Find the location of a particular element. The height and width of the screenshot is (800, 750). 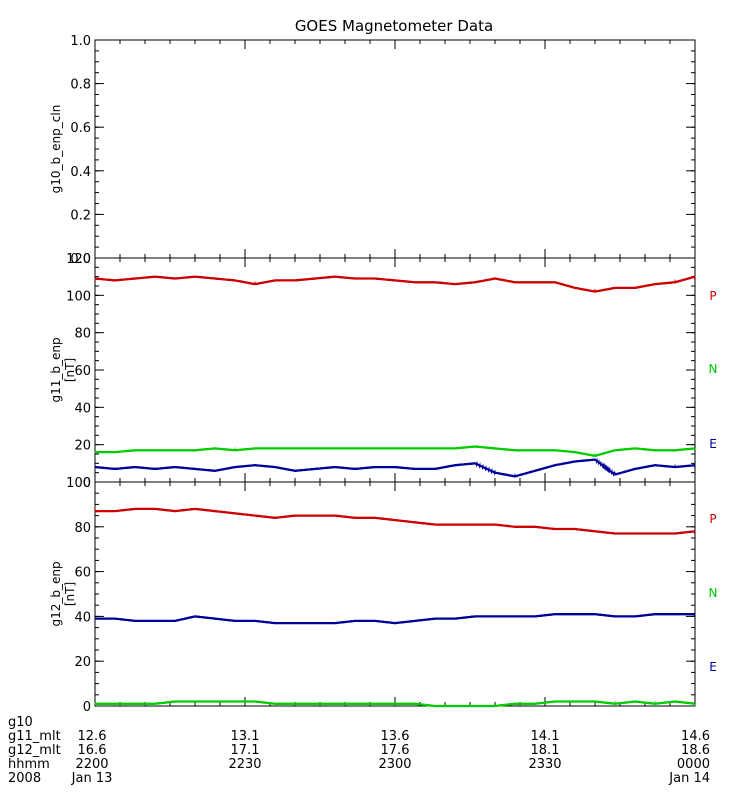

x-axis-value: 0000 is located at coordinates (693, 764).